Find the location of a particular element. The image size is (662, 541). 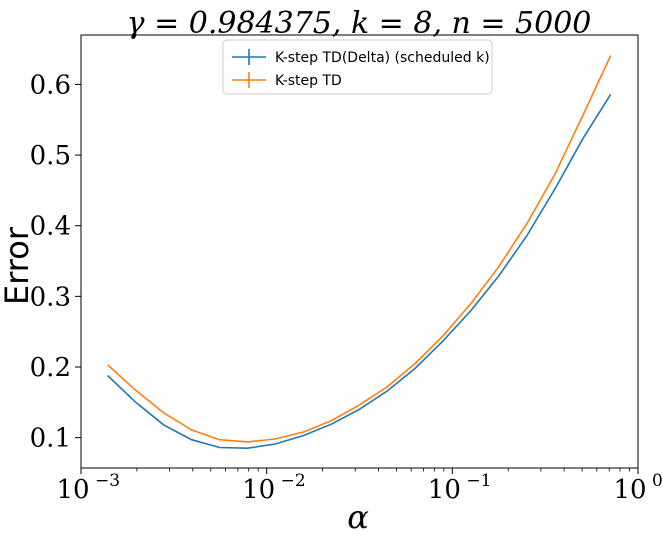

x-tick-exponent: 0 is located at coordinates (657, 481).